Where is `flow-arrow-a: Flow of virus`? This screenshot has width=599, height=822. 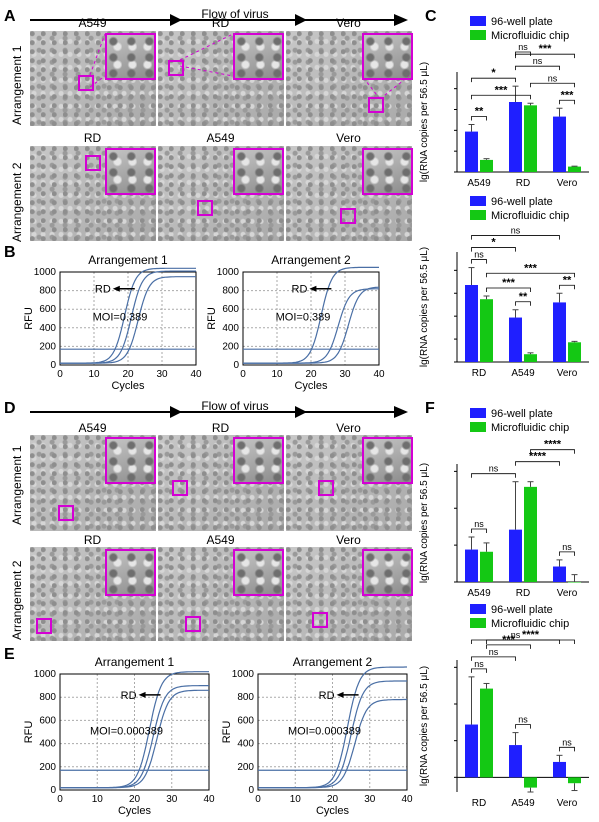 flow-arrow-a: Flow of virus is located at coordinates (219, 17).